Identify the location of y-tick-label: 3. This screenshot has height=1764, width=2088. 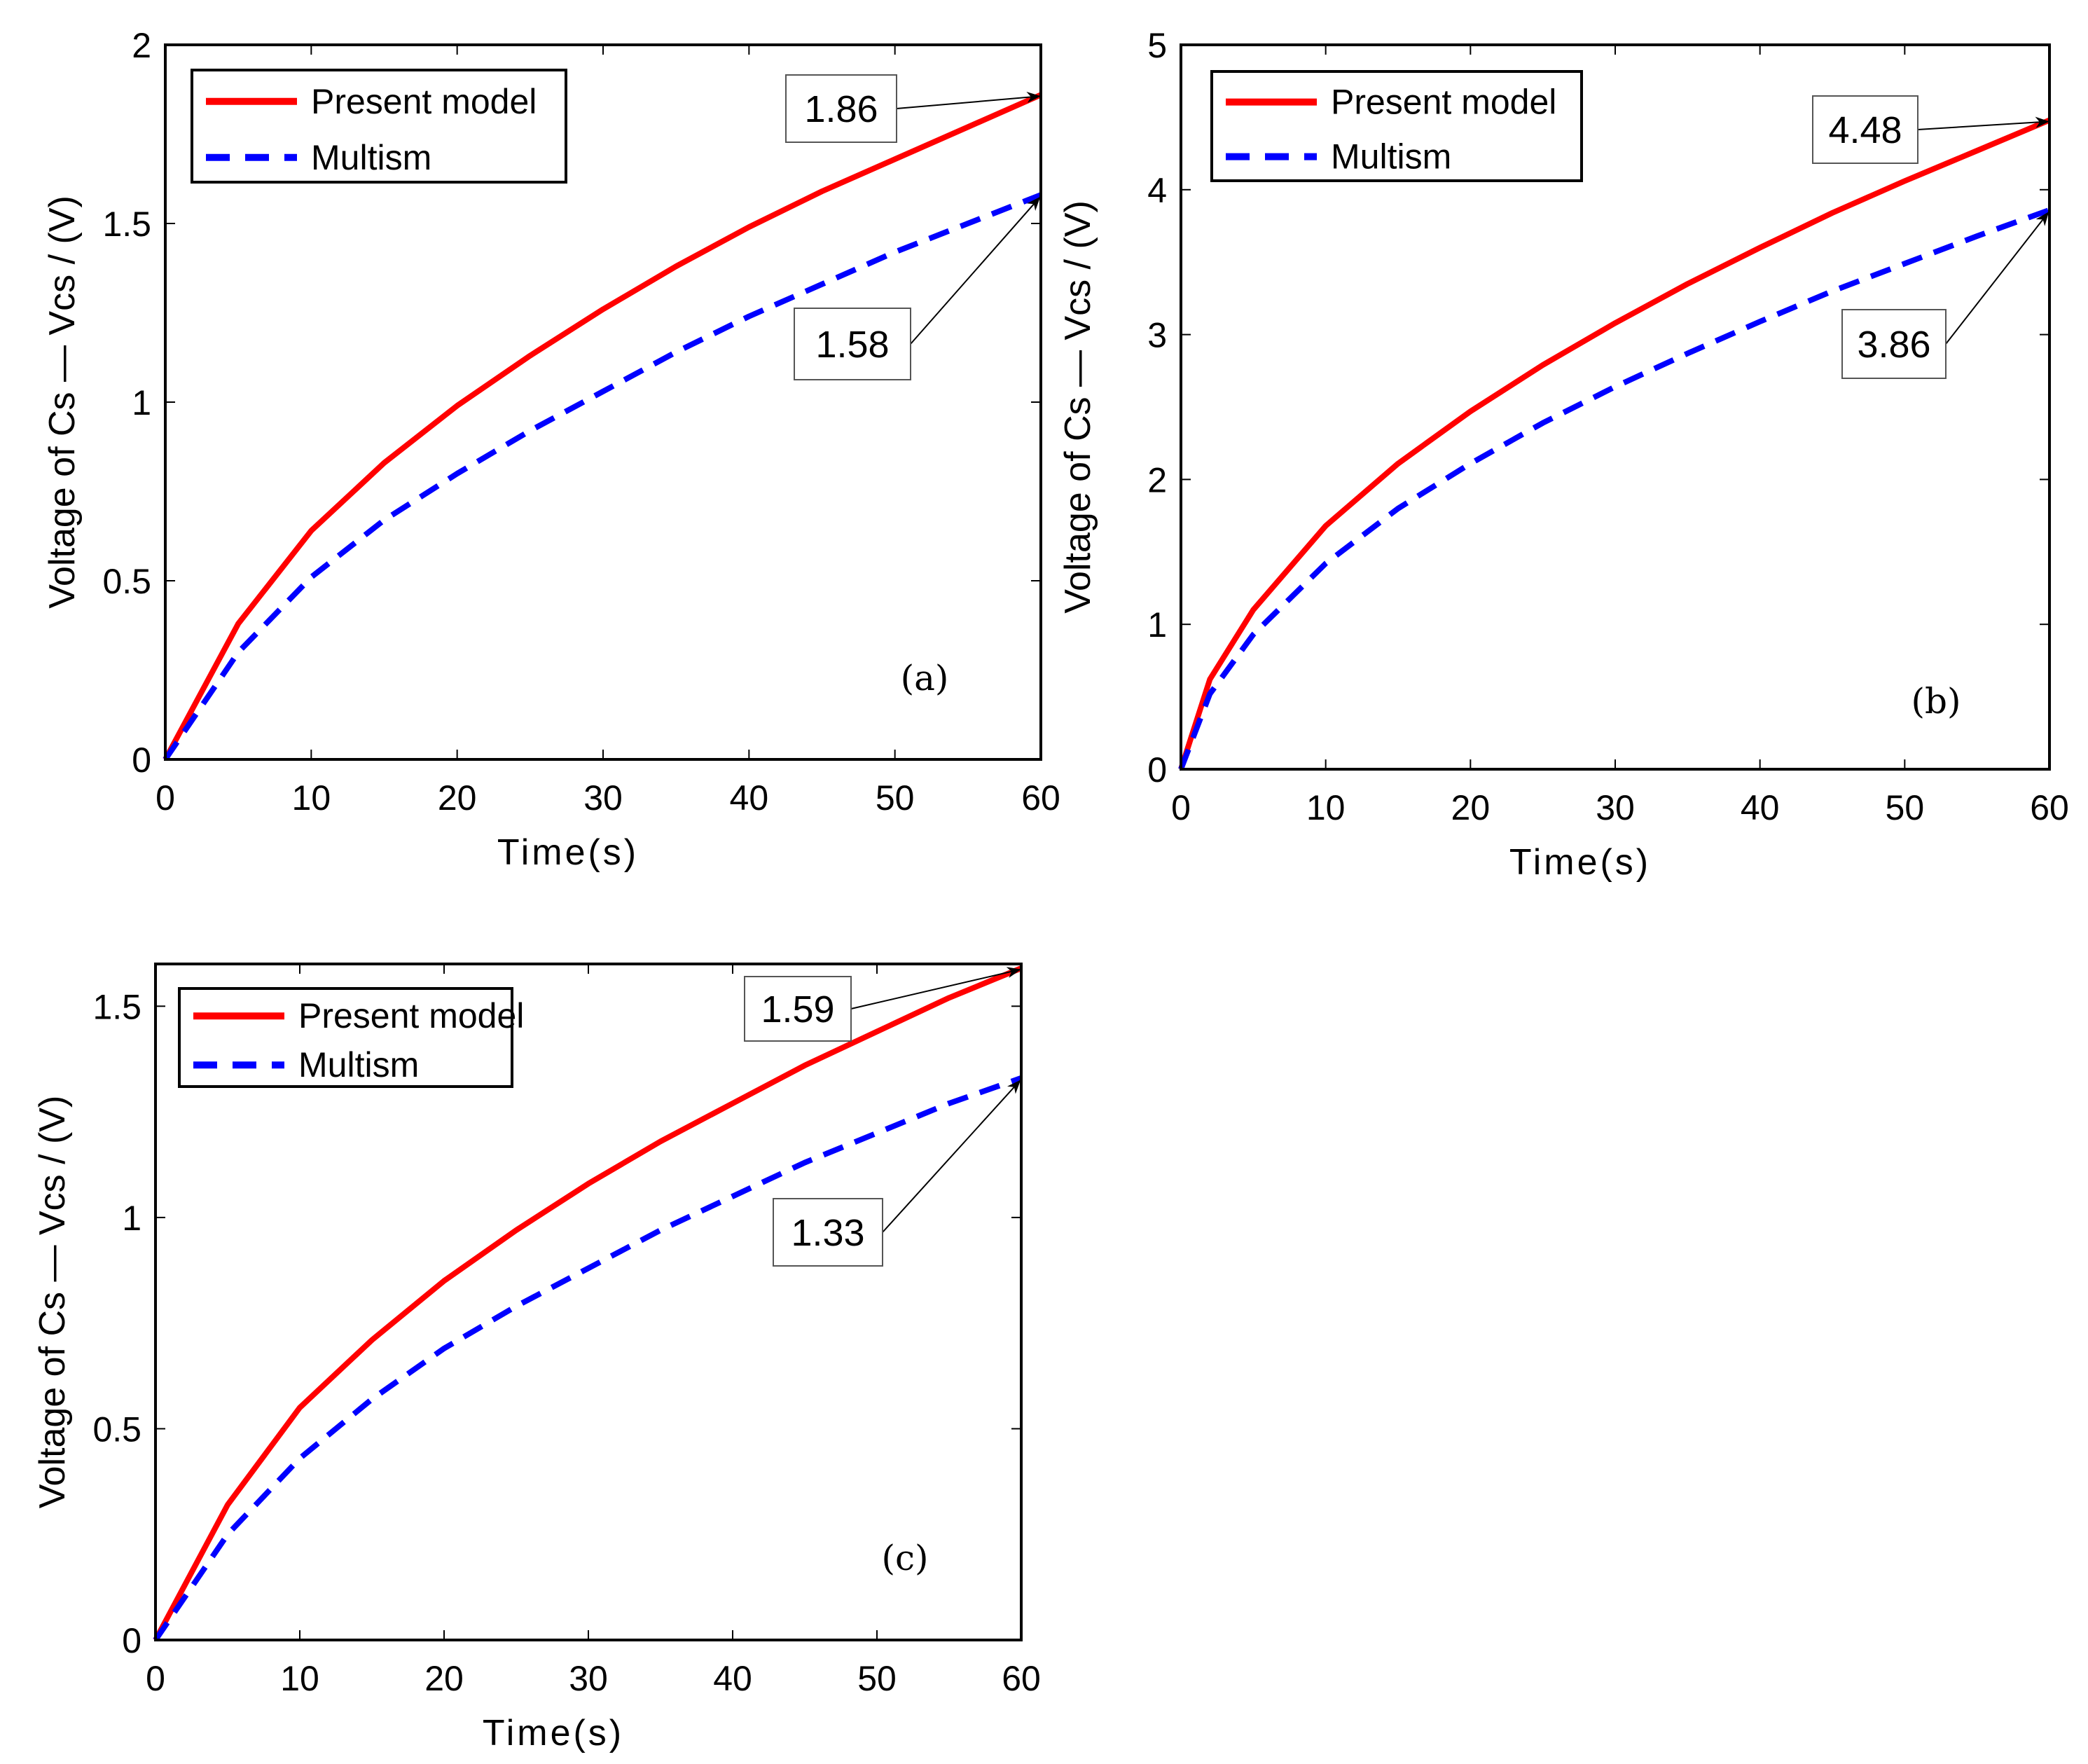
(1157, 335).